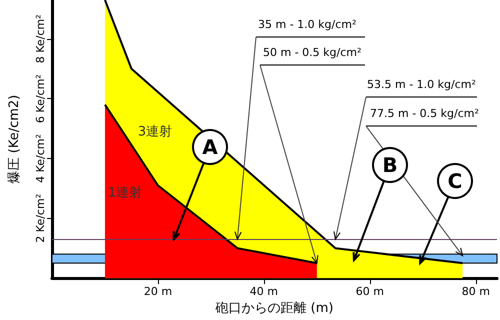 The width and height of the screenshot is (500, 320). I want to click on x-tick-label: 20 m, so click(158, 291).